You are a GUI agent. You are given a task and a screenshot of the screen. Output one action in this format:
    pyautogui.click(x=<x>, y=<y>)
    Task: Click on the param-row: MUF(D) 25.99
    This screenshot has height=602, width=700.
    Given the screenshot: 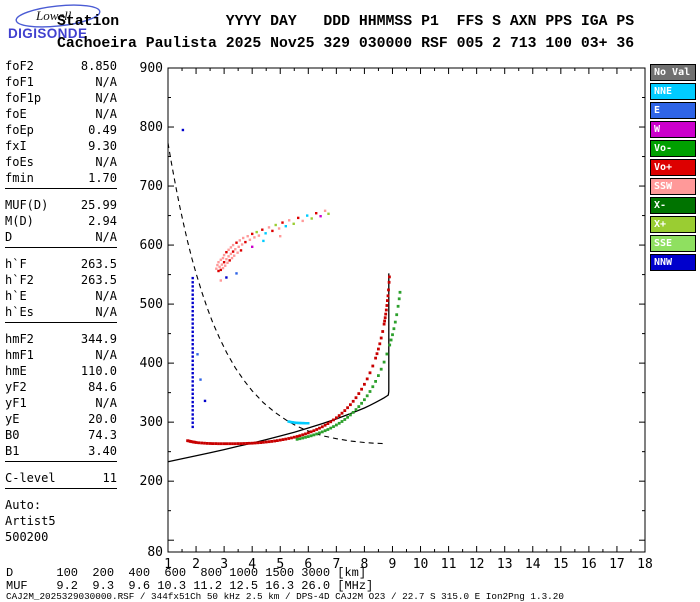 What is the action you would take?
    pyautogui.click(x=61, y=205)
    